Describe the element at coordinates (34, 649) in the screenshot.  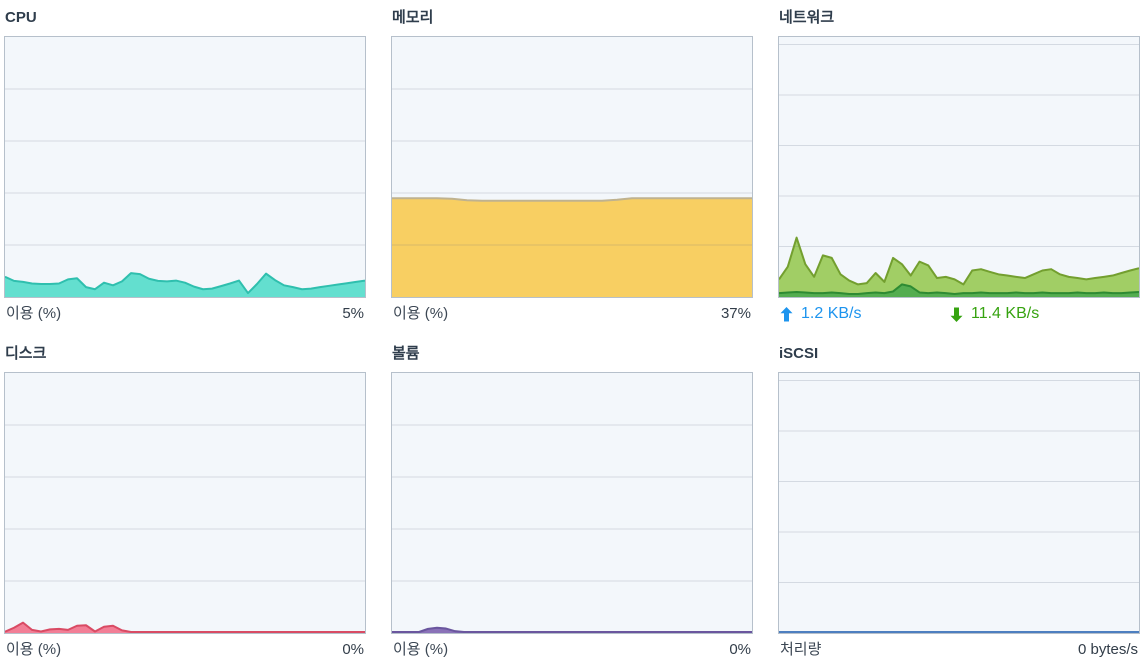
I see `disk-usage-label: 이용 (%)` at that location.